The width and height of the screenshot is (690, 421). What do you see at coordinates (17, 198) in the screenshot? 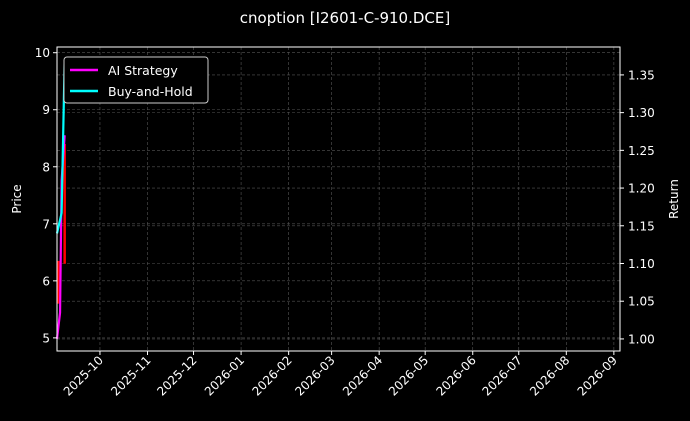
I see `y-axis-left-label: Price` at bounding box center [17, 198].